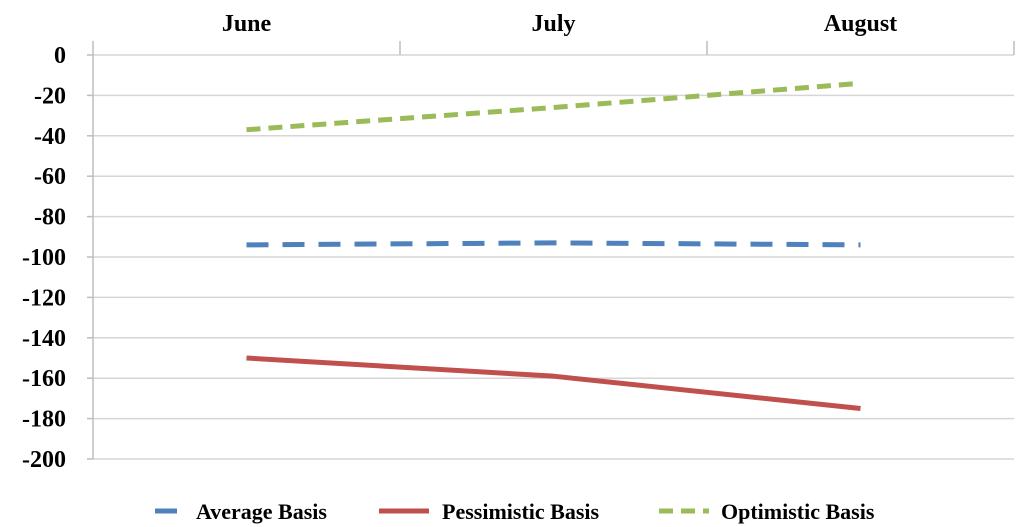  What do you see at coordinates (60, 56) in the screenshot?
I see `y-tick-label: 0` at bounding box center [60, 56].